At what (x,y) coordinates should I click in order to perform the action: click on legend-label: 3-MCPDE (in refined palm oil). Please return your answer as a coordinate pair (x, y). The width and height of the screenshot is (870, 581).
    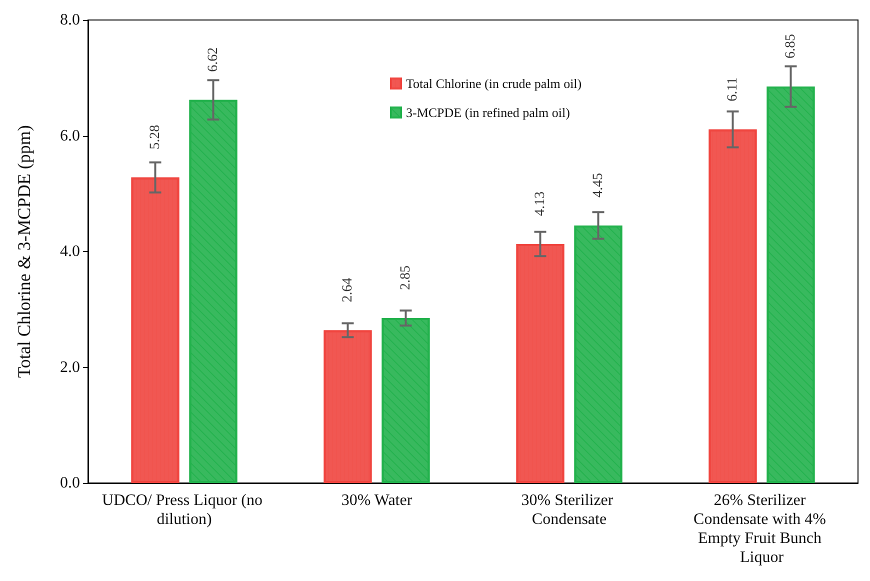
    Looking at the image, I should click on (488, 112).